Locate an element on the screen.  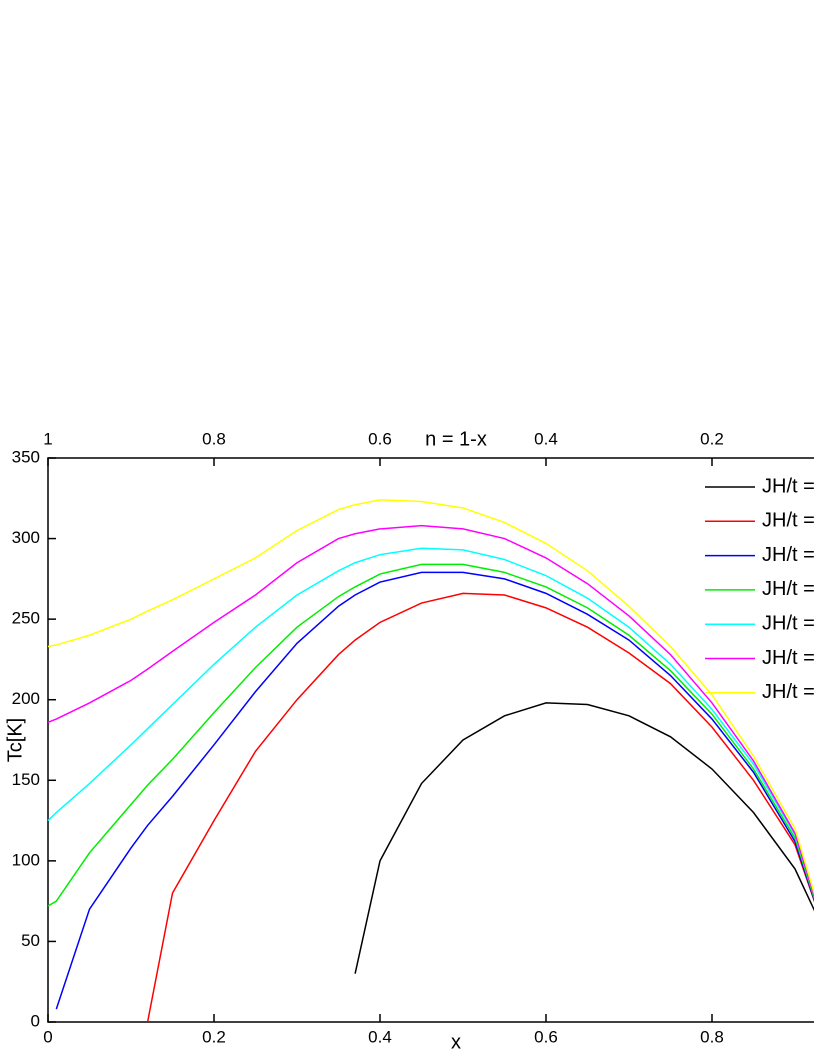
y-tick-label: 50 is located at coordinates (30, 940).